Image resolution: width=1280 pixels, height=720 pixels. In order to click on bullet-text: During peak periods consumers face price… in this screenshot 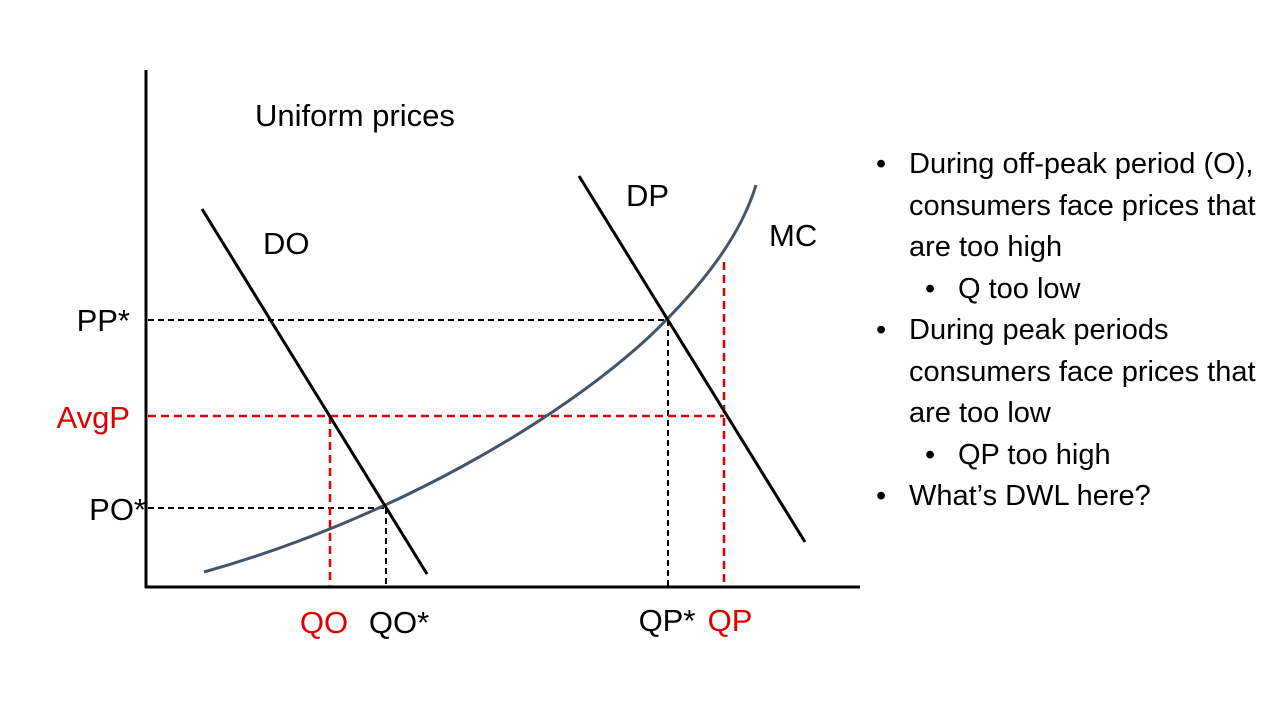, I will do `click(1082, 371)`.